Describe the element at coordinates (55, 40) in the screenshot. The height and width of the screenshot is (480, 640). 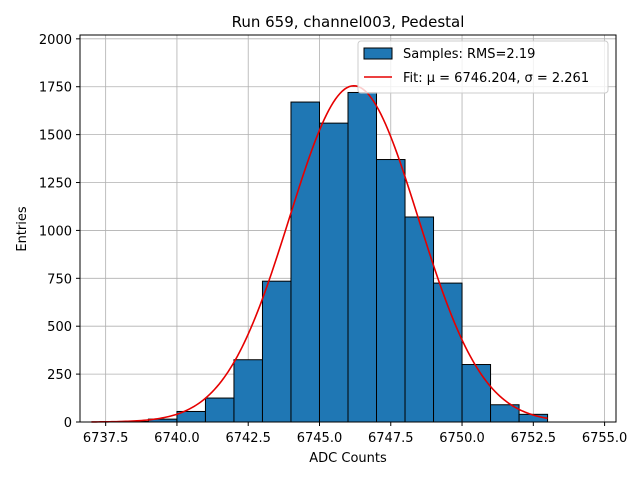
I see `y-tick-label: 2000` at that location.